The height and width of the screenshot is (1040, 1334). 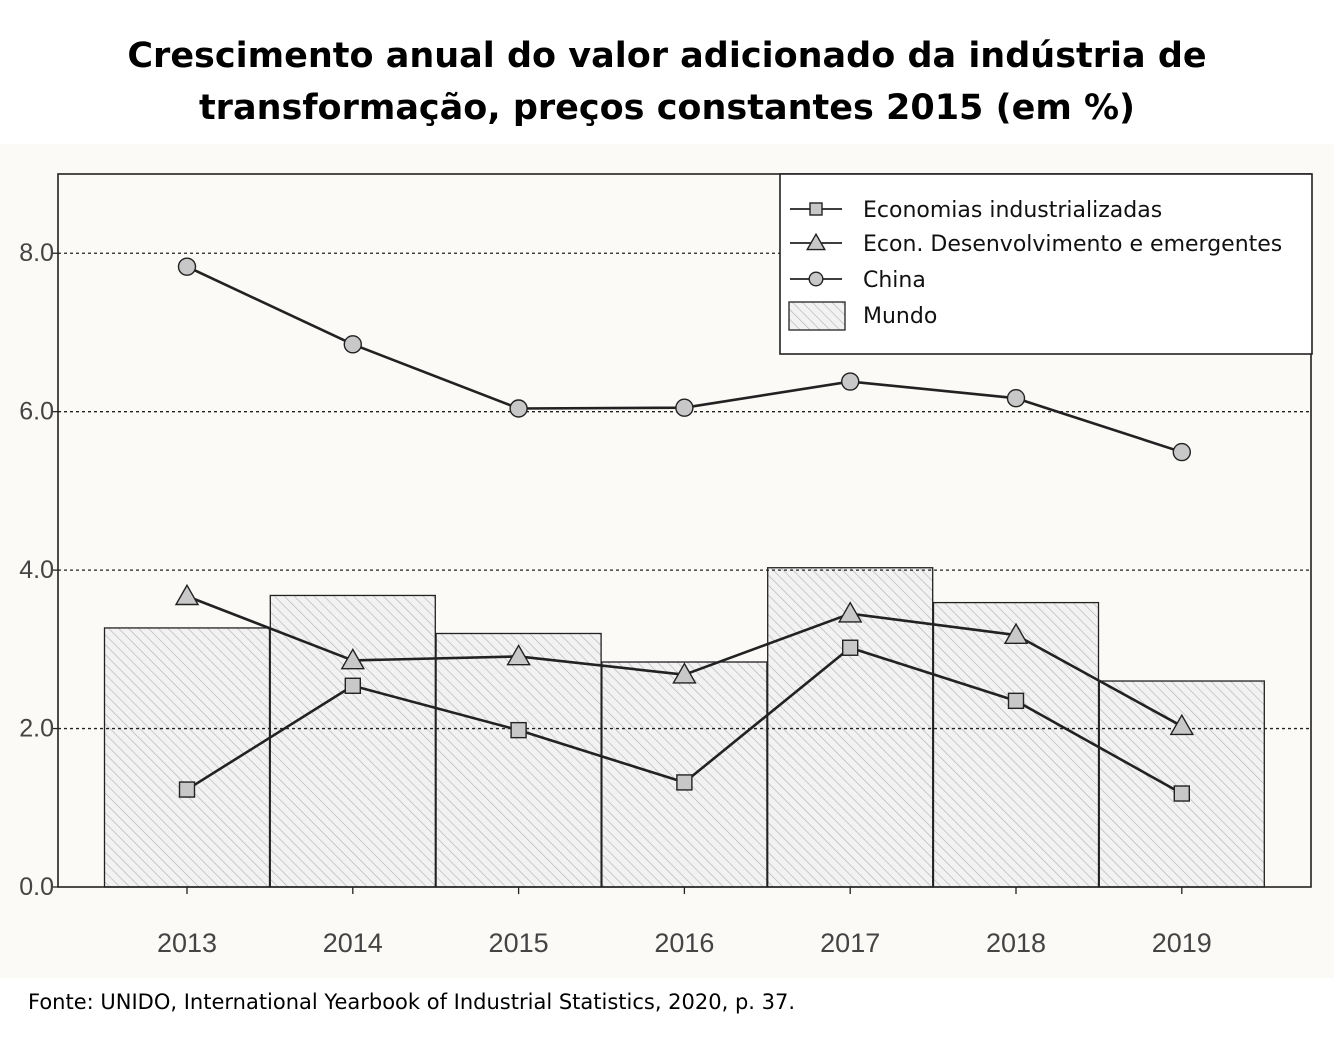 I want to click on y-tick-label: 2.0, so click(x=36, y=729).